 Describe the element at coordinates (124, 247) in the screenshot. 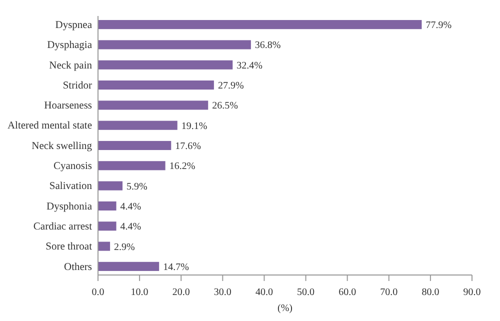

I see `data-label: 2.9%` at that location.